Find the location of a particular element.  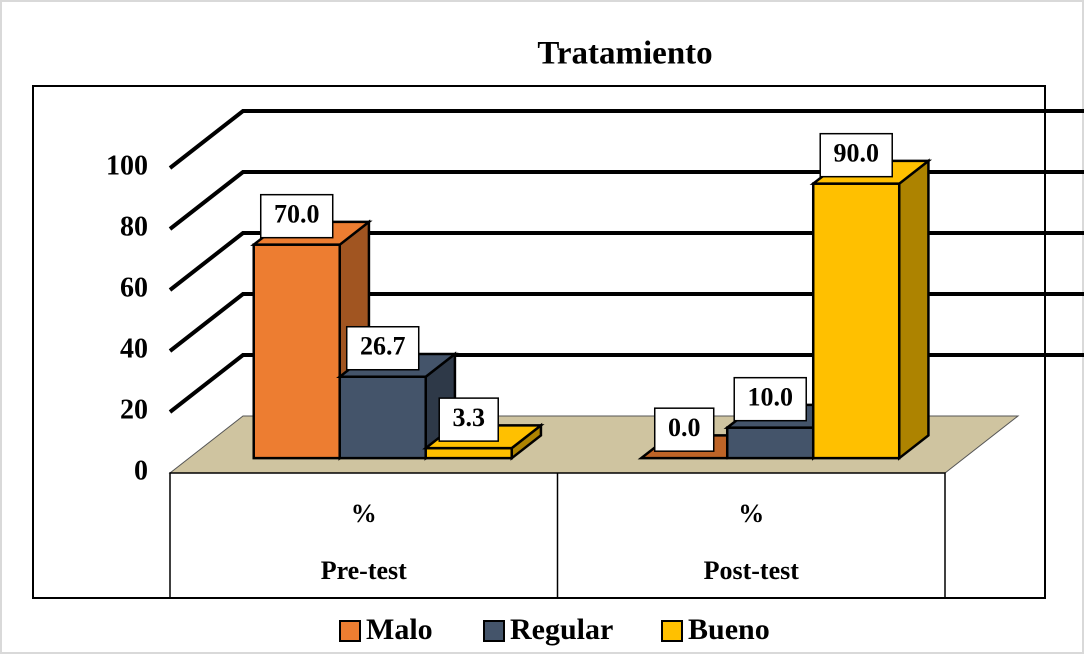

y-tick-label: 60 is located at coordinates (134, 287).